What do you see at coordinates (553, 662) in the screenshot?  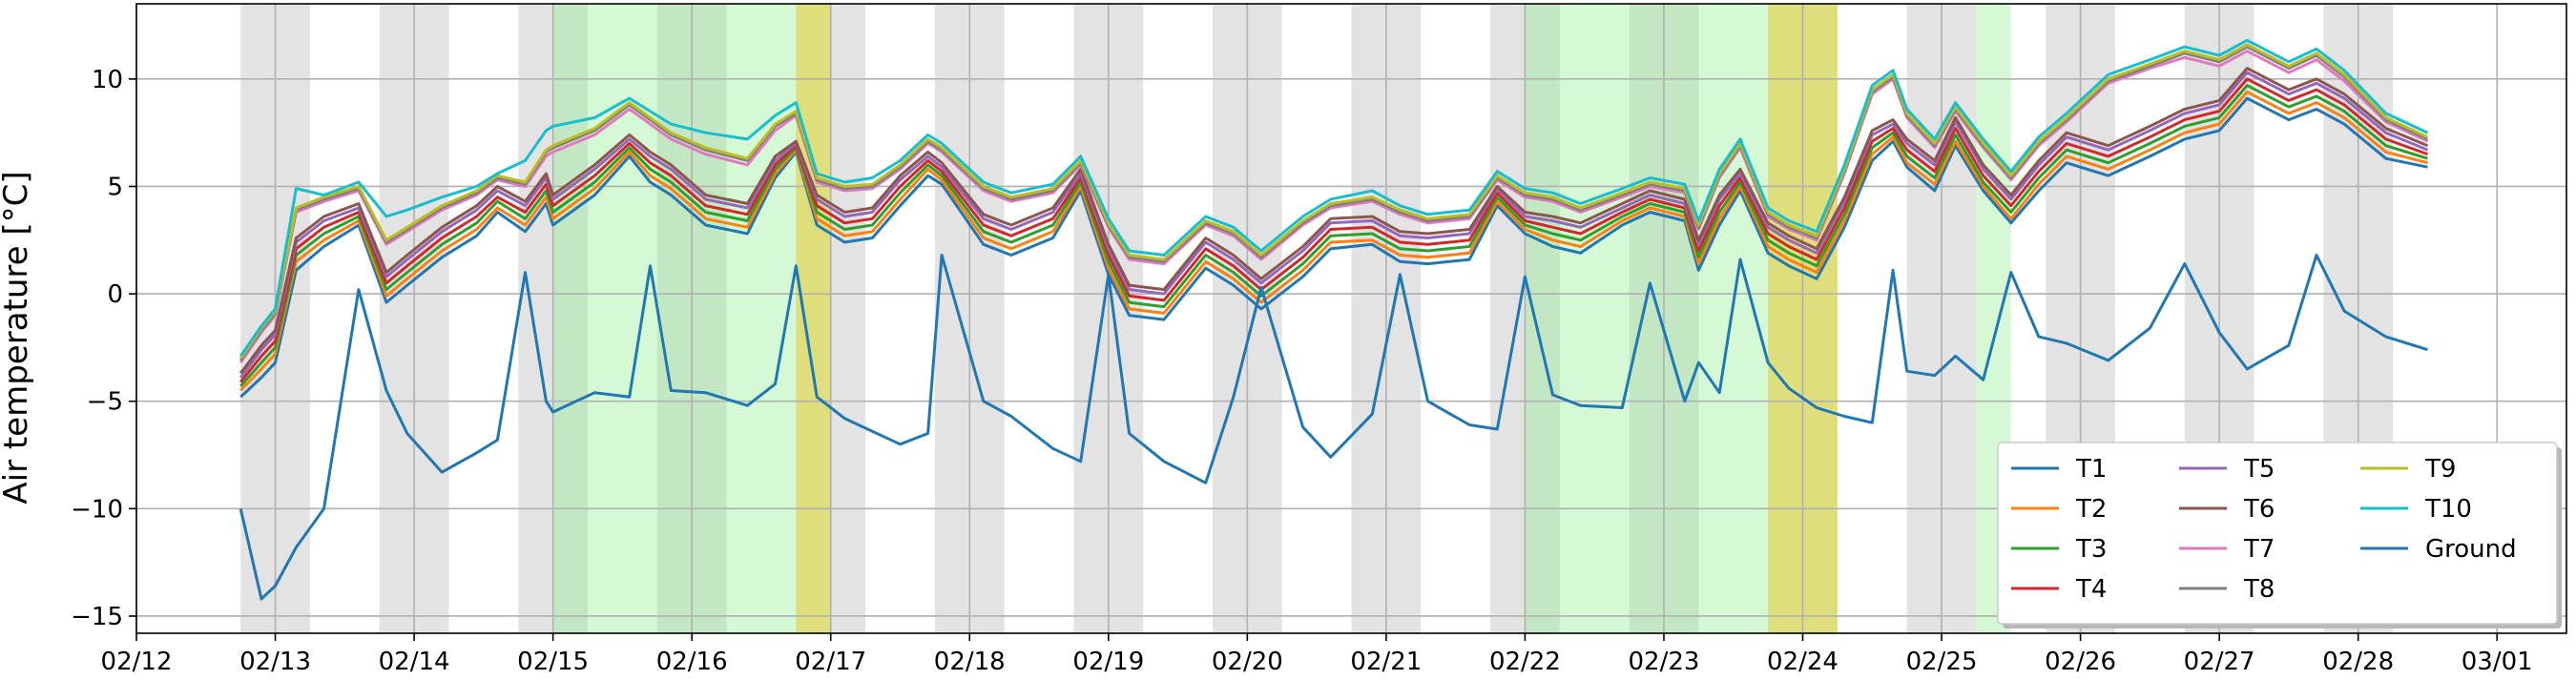 I see `x-tick-label: 02/15` at bounding box center [553, 662].